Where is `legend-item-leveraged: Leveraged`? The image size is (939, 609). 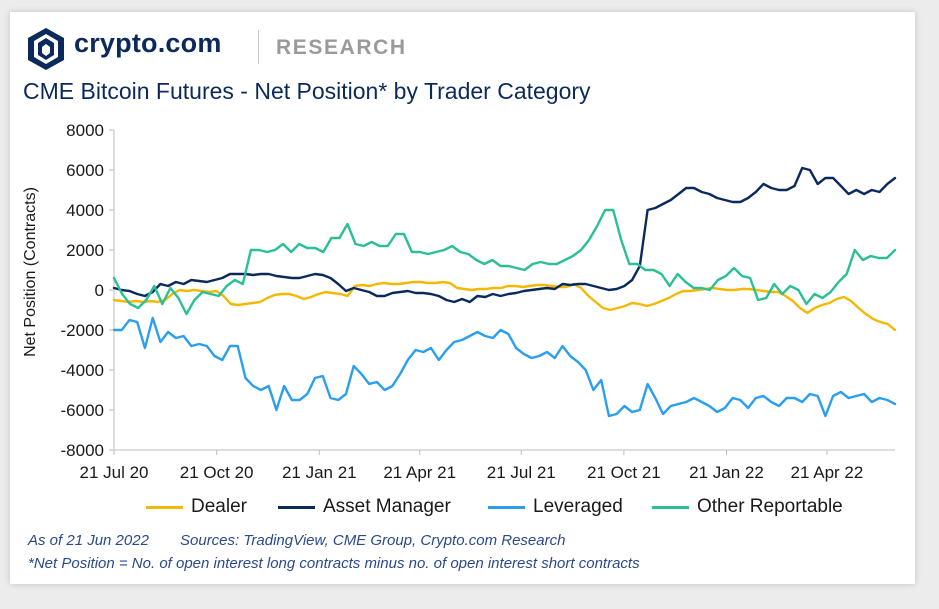
legend-item-leveraged: Leveraged is located at coordinates (555, 507).